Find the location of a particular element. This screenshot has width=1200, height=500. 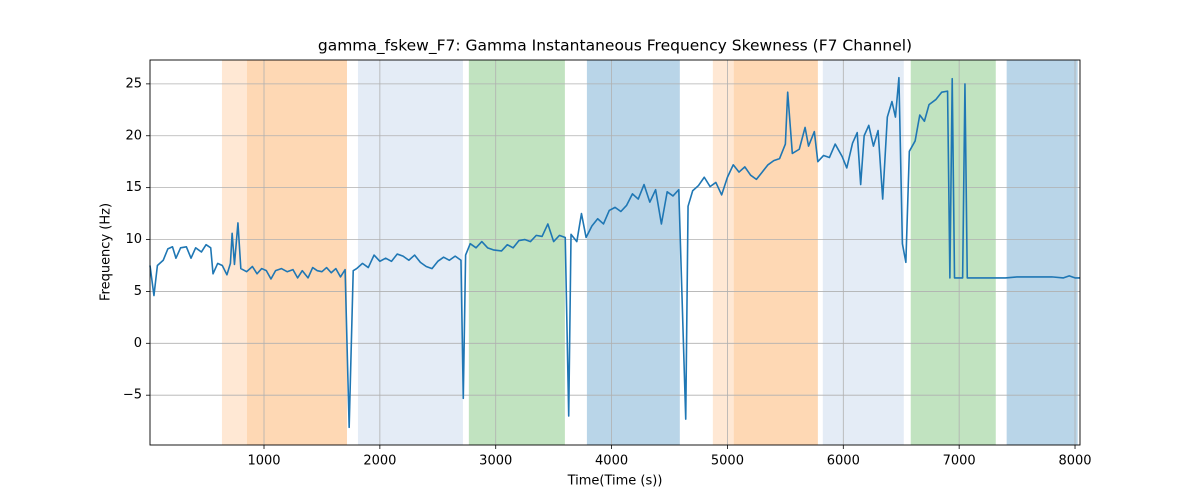

x-tick-label: 1000 is located at coordinates (263, 461).